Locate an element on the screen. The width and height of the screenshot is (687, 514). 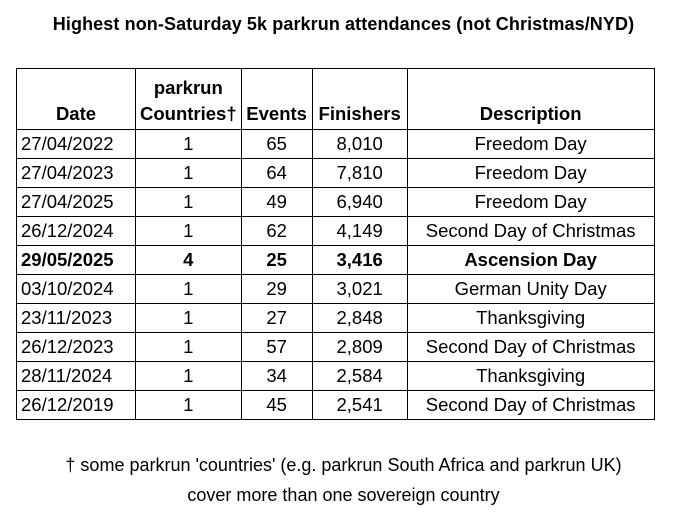
table-row: 28/11/2024 1 34 2,584 Thanksgiving is located at coordinates (335, 376).